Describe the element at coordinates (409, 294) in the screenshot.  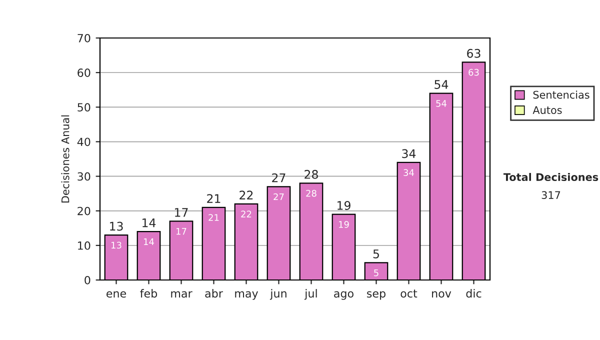
I see `x-tick-label: oct` at that location.